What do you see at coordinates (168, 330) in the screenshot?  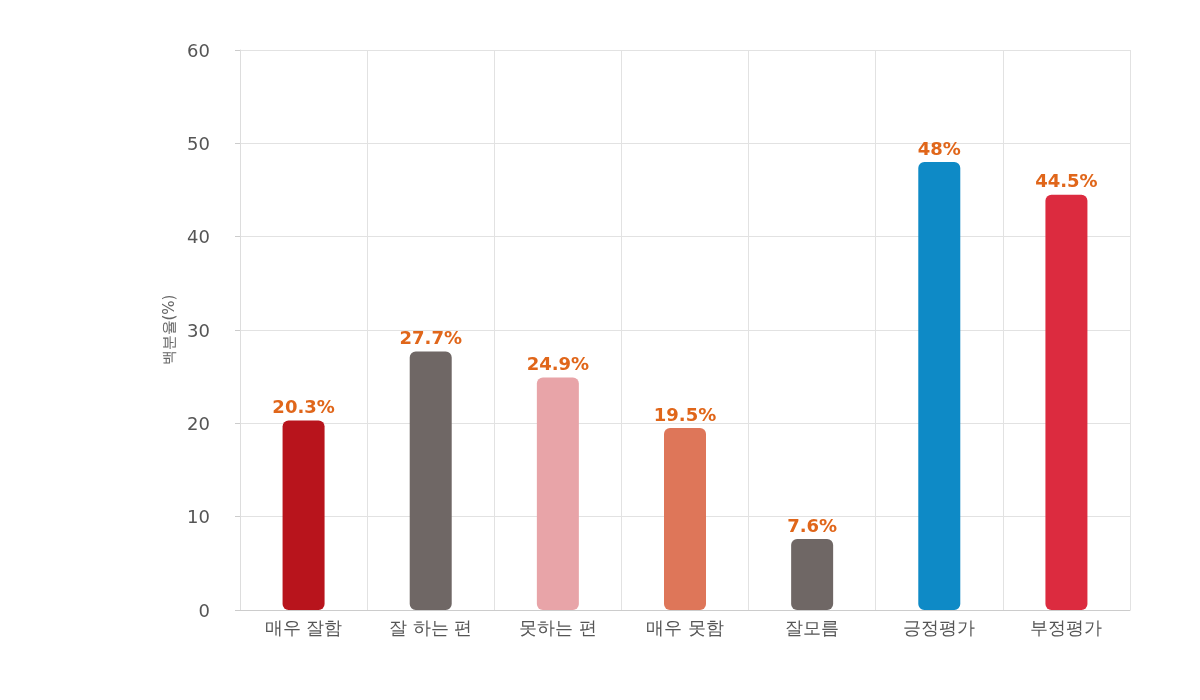 I see `y-axis-title: 백분율(%)` at bounding box center [168, 330].